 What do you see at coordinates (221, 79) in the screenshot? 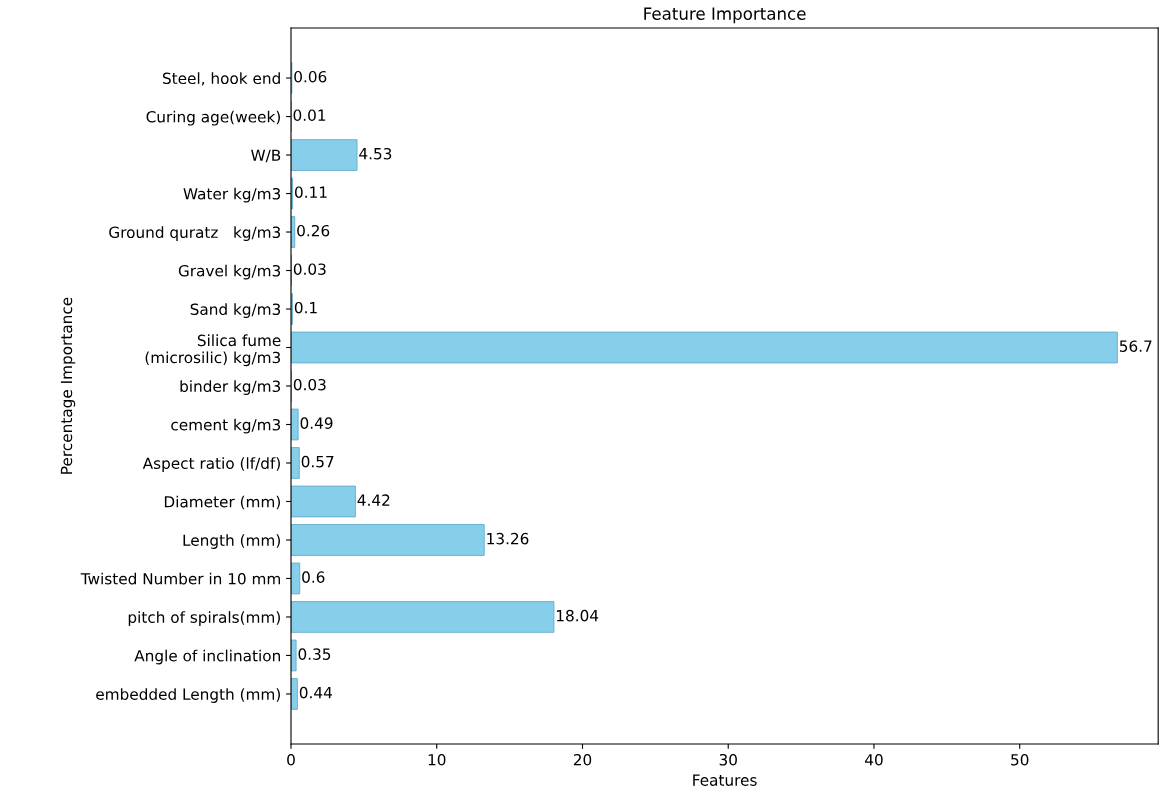
I see `y-tick-label: Steel, hook end` at bounding box center [221, 79].